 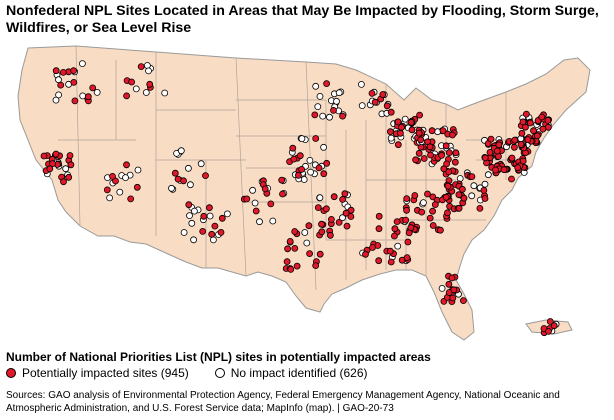 What do you see at coordinates (219, 373) in the screenshot?
I see `no-impact-marker-icon` at bounding box center [219, 373].